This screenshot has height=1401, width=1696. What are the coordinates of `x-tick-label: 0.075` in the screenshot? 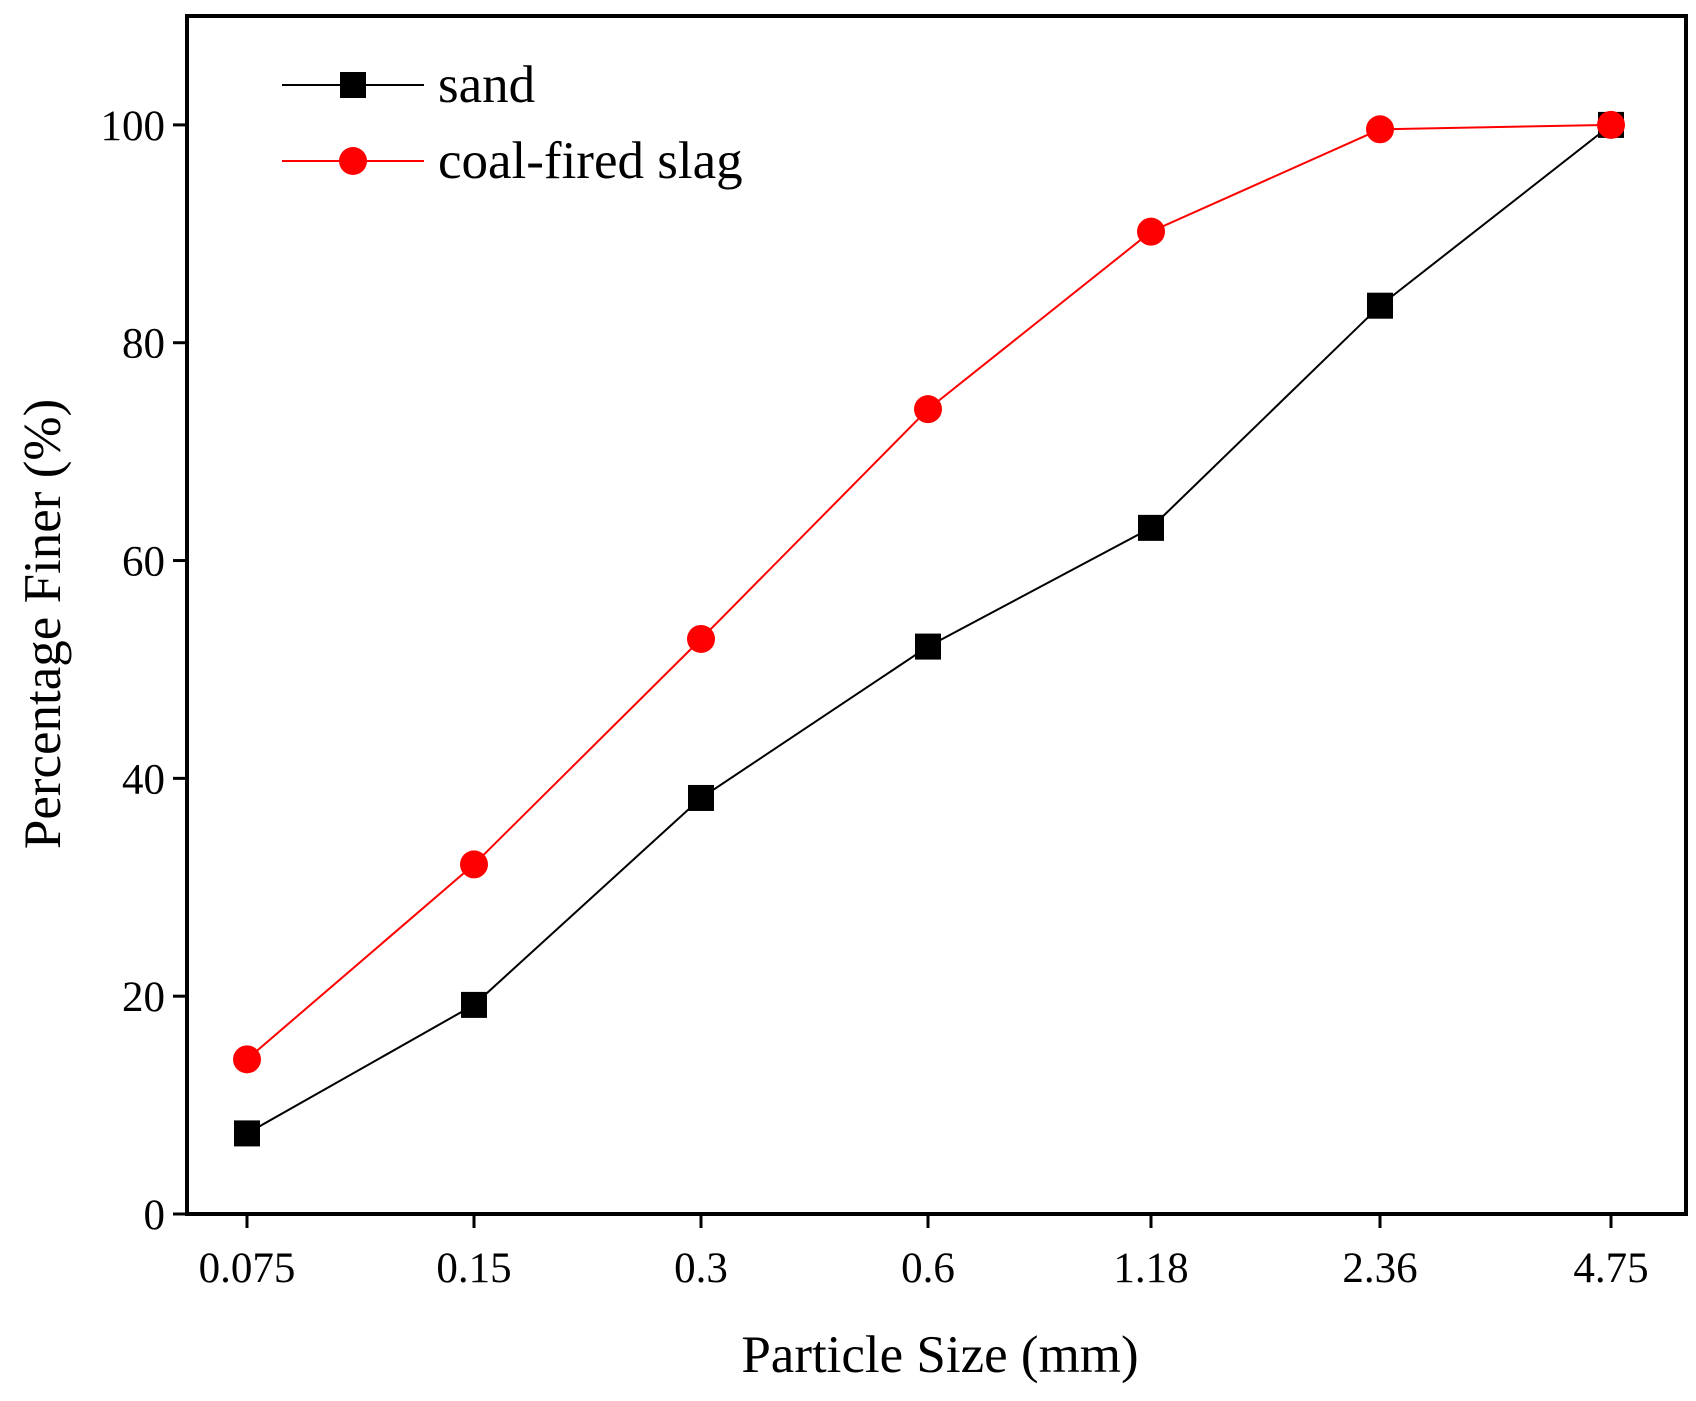 It's located at (247, 1268).